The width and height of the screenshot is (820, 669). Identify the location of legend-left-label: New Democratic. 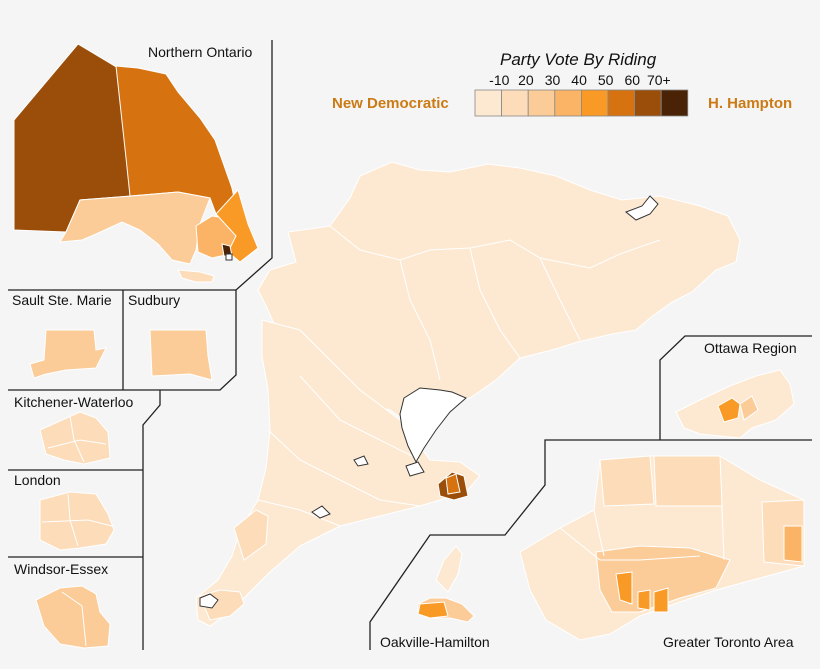
(390, 103).